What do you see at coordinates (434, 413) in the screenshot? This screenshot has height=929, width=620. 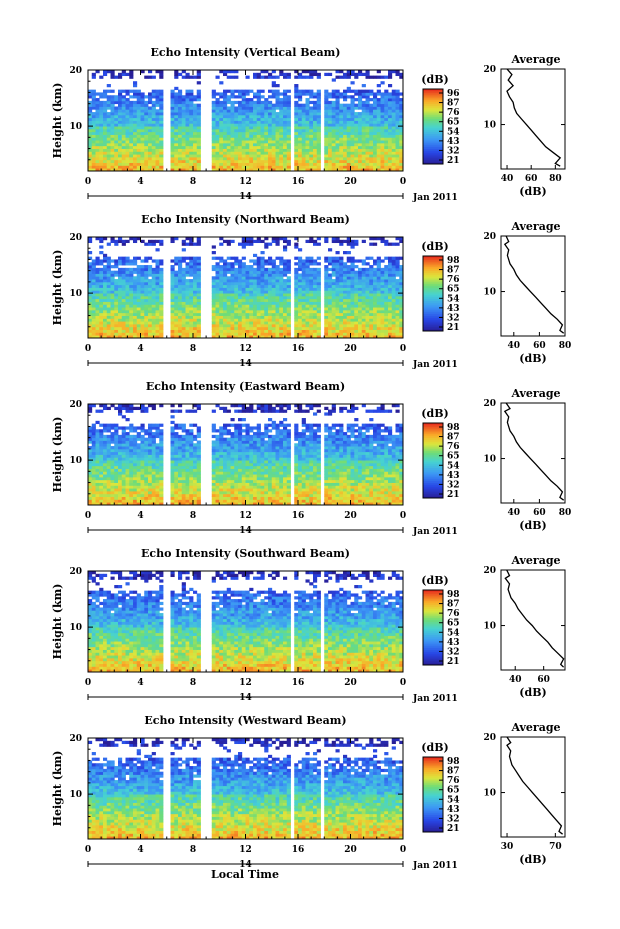 I see `colorbar-label: (dB)` at bounding box center [434, 413].